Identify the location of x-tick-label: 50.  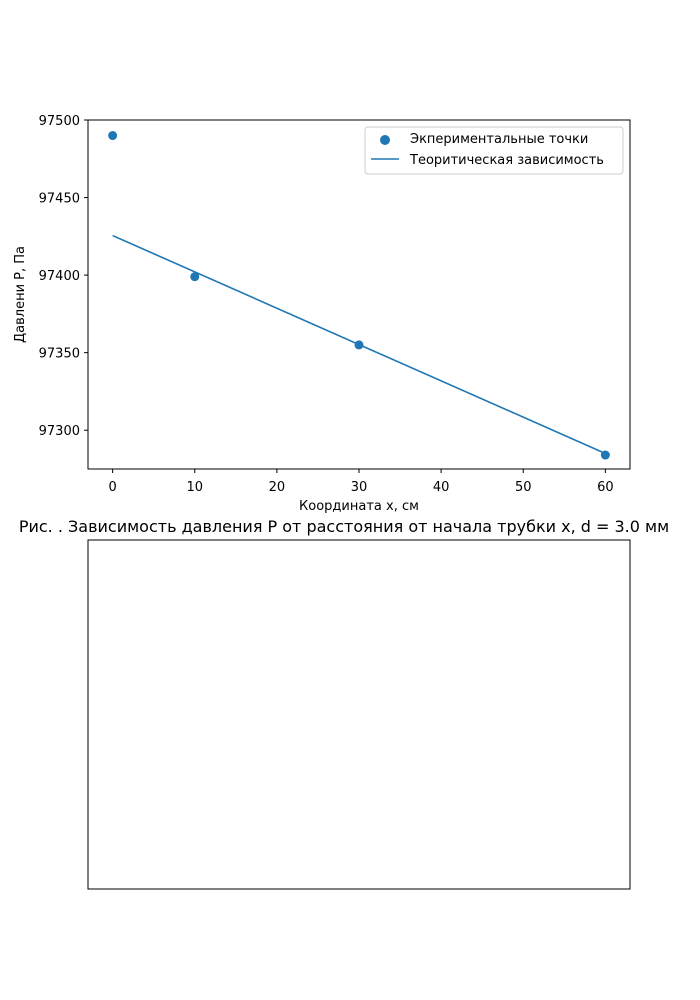
(523, 487).